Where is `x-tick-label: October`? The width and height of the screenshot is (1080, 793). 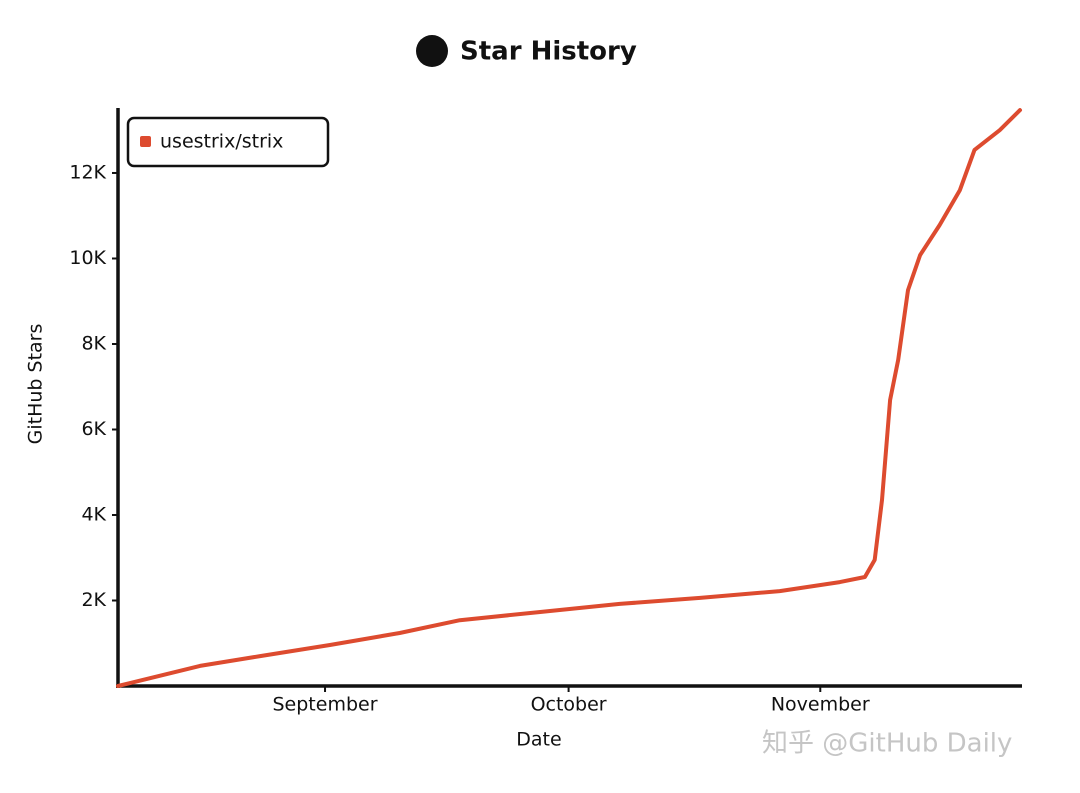 x-tick-label: October is located at coordinates (569, 705).